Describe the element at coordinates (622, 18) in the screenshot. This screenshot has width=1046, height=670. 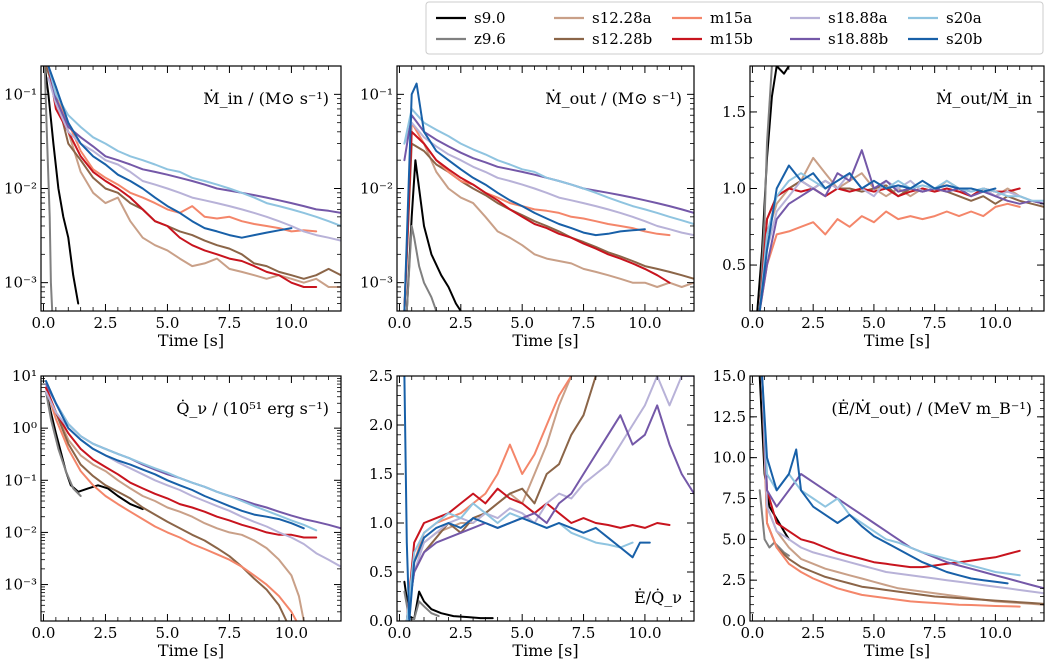
I see `legend-label: s12.28a` at that location.